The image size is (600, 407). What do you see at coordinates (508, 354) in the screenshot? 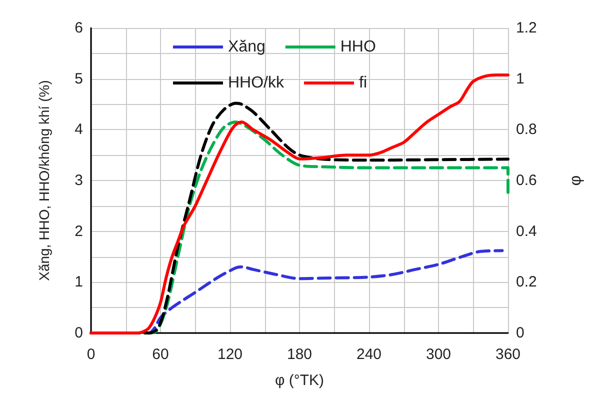
I see `x-tick-label: 360` at bounding box center [508, 354].